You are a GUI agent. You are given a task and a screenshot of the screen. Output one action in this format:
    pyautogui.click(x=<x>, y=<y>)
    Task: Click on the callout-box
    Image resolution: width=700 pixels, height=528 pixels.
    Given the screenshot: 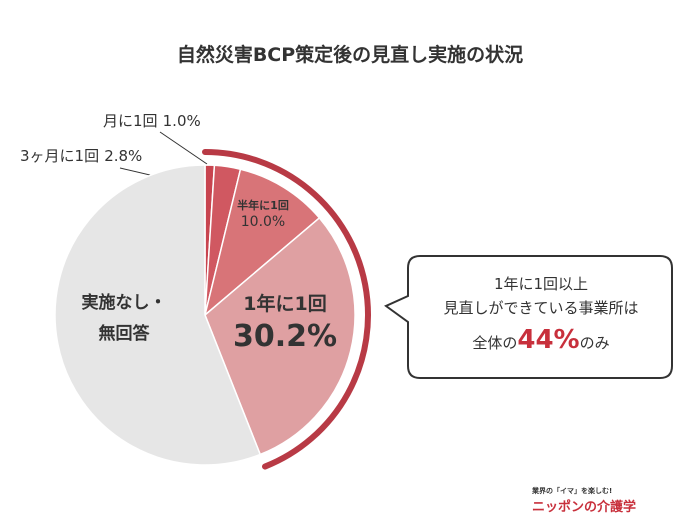 What is the action you would take?
    pyautogui.click(x=528, y=317)
    